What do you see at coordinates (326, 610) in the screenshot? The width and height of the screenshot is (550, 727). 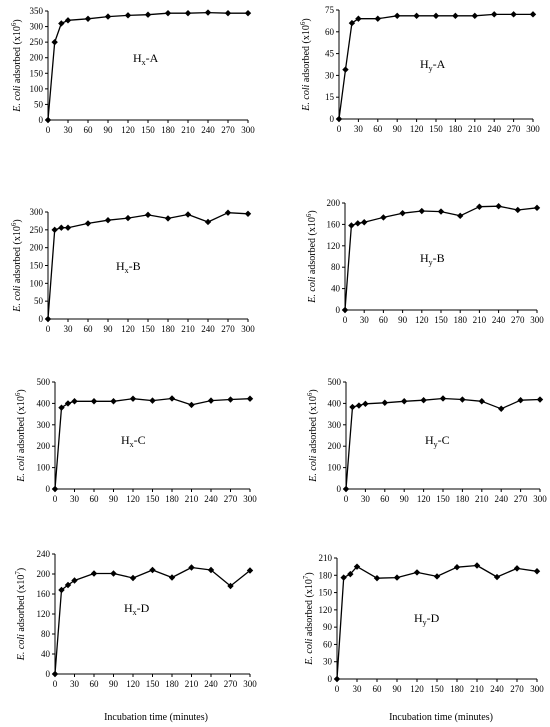 I see `y-tick-label: 120` at bounding box center [326, 610].